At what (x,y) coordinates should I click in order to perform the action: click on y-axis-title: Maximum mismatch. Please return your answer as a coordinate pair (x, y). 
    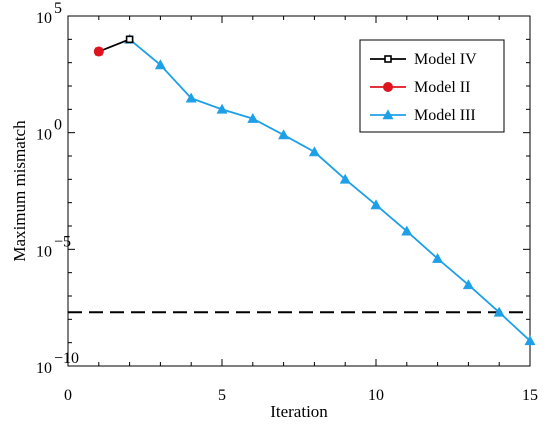
    Looking at the image, I should click on (19, 191).